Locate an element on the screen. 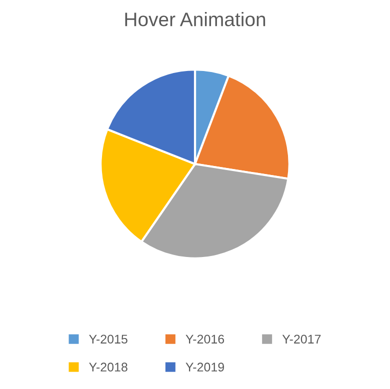 The height and width of the screenshot is (389, 390). legend-label: Y-2018 is located at coordinates (108, 367).